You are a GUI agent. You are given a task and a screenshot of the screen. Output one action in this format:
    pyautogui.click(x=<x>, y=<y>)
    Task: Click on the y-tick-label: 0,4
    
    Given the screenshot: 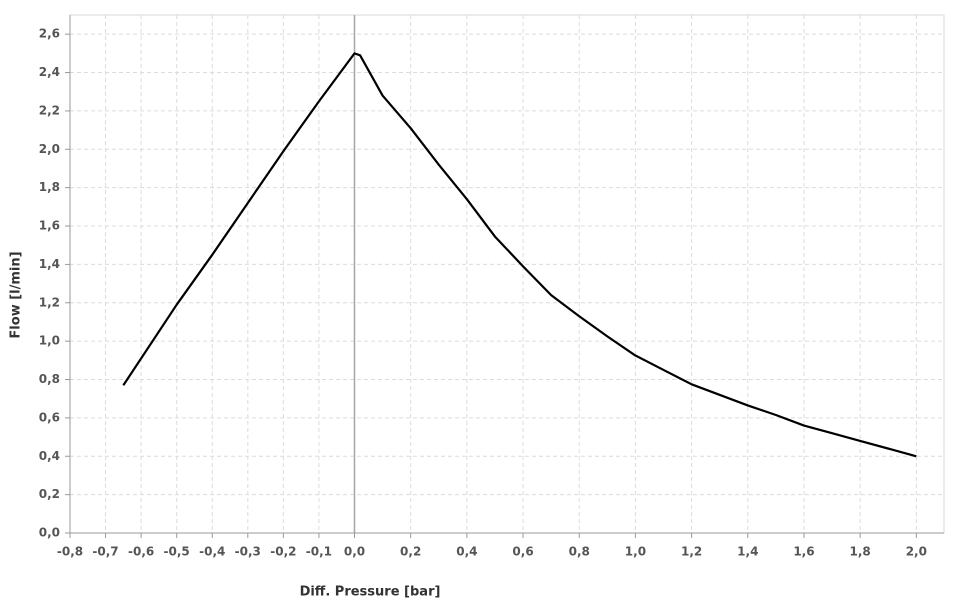 What is the action you would take?
    pyautogui.click(x=49, y=456)
    